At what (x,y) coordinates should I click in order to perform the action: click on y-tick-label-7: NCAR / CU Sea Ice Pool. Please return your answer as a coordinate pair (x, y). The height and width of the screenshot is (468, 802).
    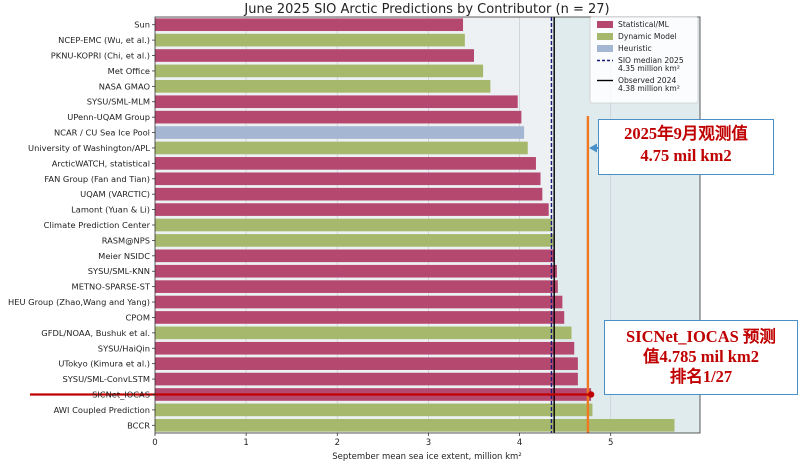
    Looking at the image, I should click on (102, 133).